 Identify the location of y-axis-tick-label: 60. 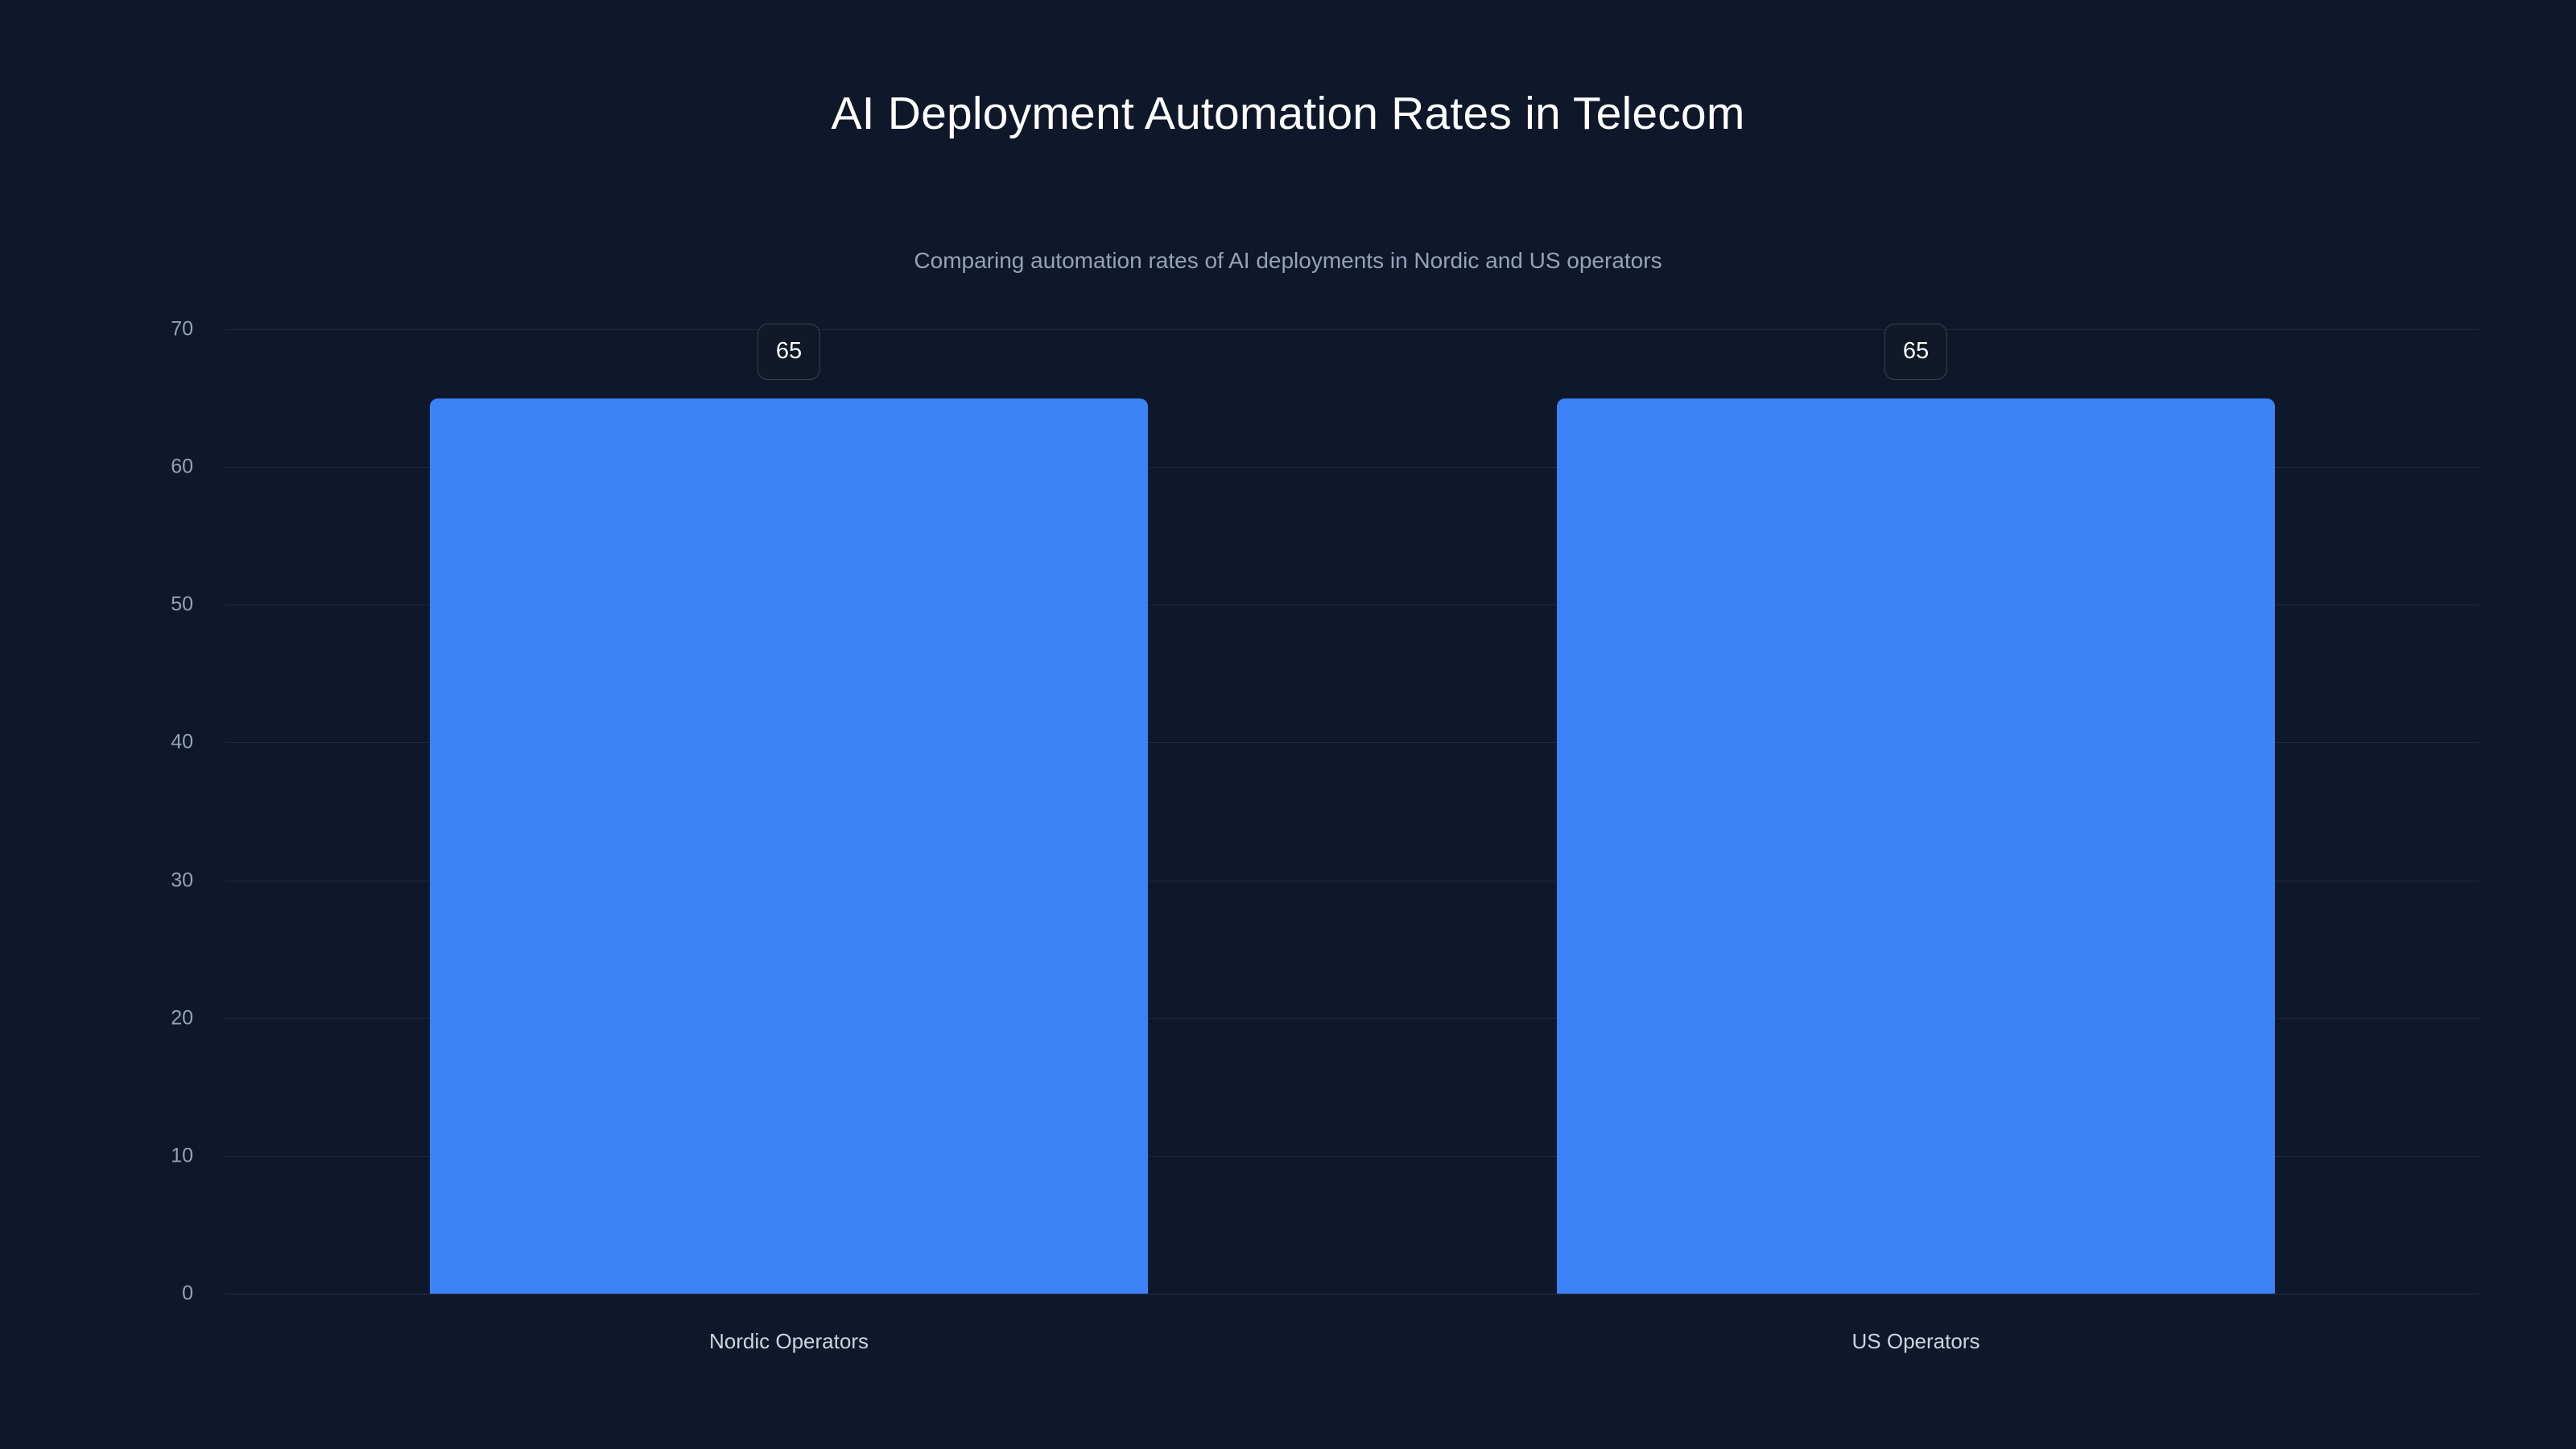
(182, 466).